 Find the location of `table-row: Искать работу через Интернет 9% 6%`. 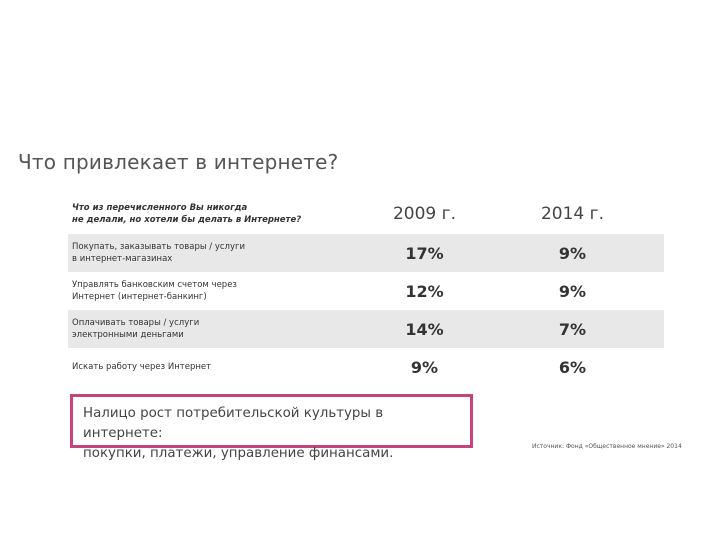

table-row: Искать работу через Интернет 9% 6% is located at coordinates (366, 367).